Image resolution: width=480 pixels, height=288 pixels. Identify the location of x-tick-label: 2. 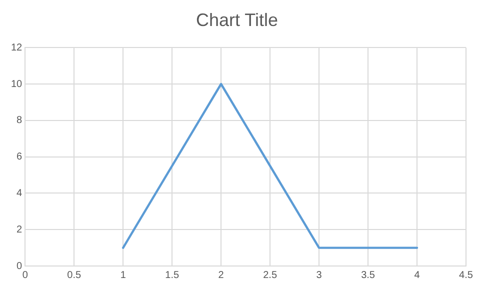
(221, 275).